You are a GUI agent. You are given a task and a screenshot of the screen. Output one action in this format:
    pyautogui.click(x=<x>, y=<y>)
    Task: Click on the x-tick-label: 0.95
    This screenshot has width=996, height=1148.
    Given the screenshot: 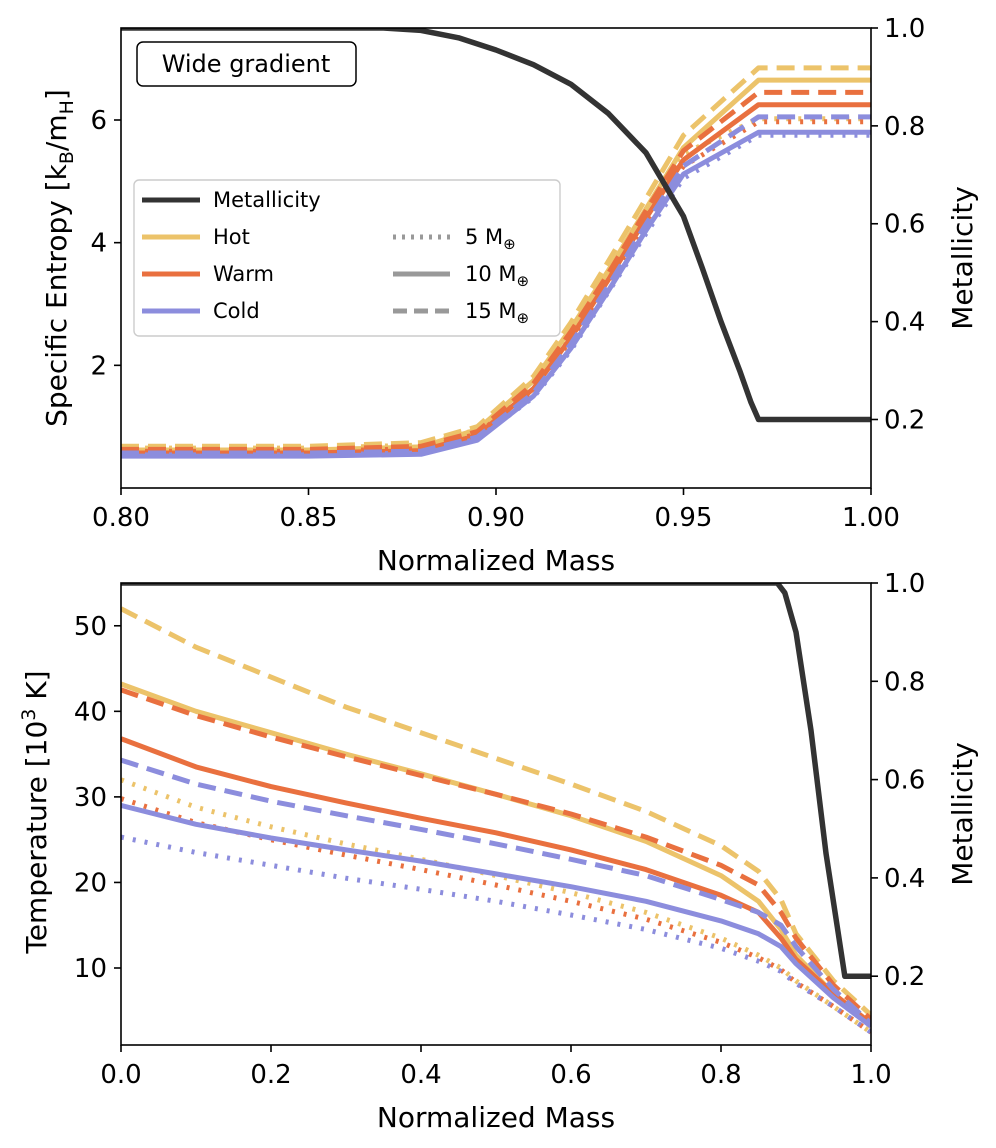 What is the action you would take?
    pyautogui.click(x=684, y=518)
    